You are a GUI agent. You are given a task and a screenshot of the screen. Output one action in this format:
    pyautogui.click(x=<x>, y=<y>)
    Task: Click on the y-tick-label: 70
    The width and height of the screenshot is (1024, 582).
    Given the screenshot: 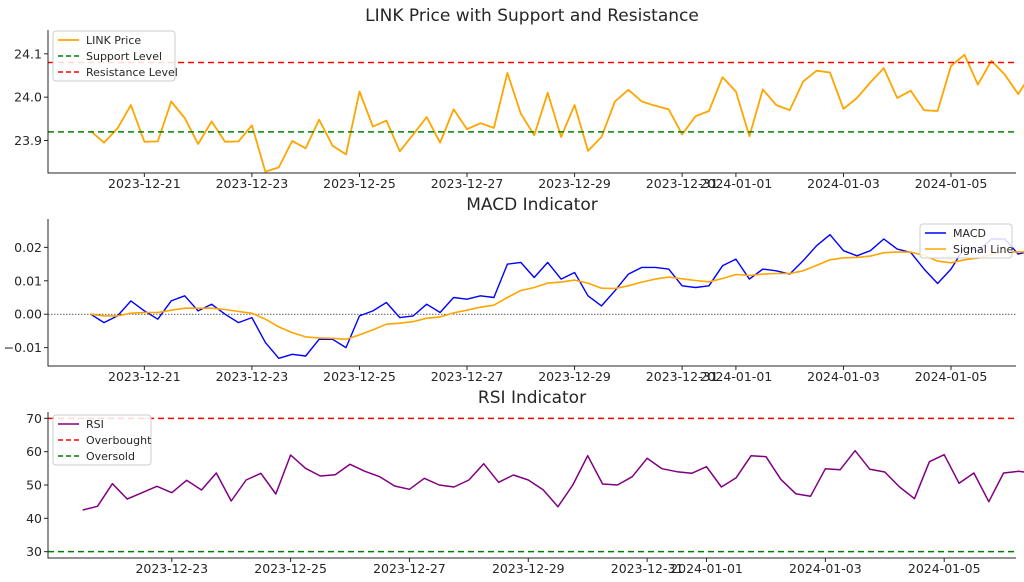 What is the action you would take?
    pyautogui.click(x=34, y=418)
    